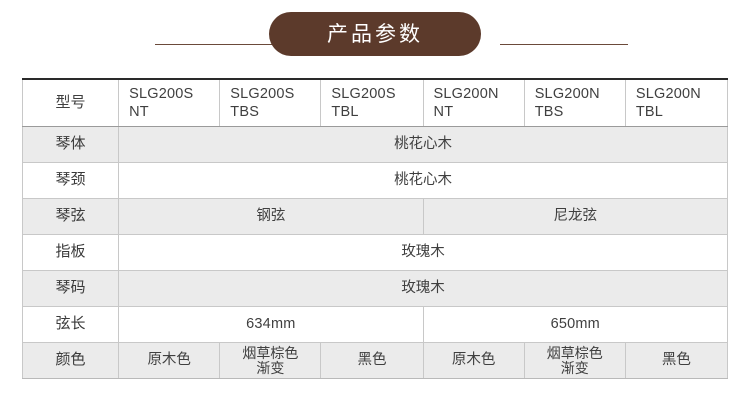 This screenshot has height=416, width=750. What do you see at coordinates (345, 112) in the screenshot?
I see `model-3-line2: TBL` at bounding box center [345, 112].